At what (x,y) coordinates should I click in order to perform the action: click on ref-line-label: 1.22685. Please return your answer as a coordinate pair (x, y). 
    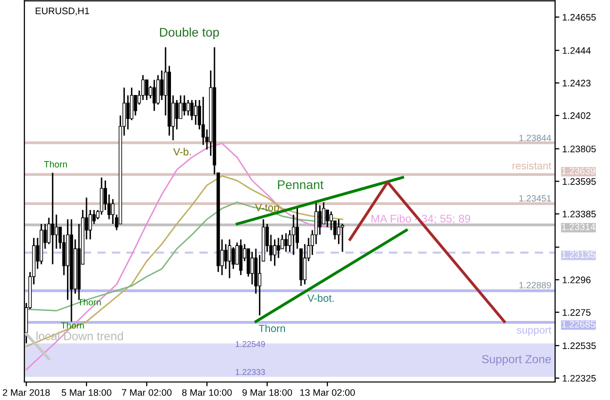
    Looking at the image, I should click on (579, 324).